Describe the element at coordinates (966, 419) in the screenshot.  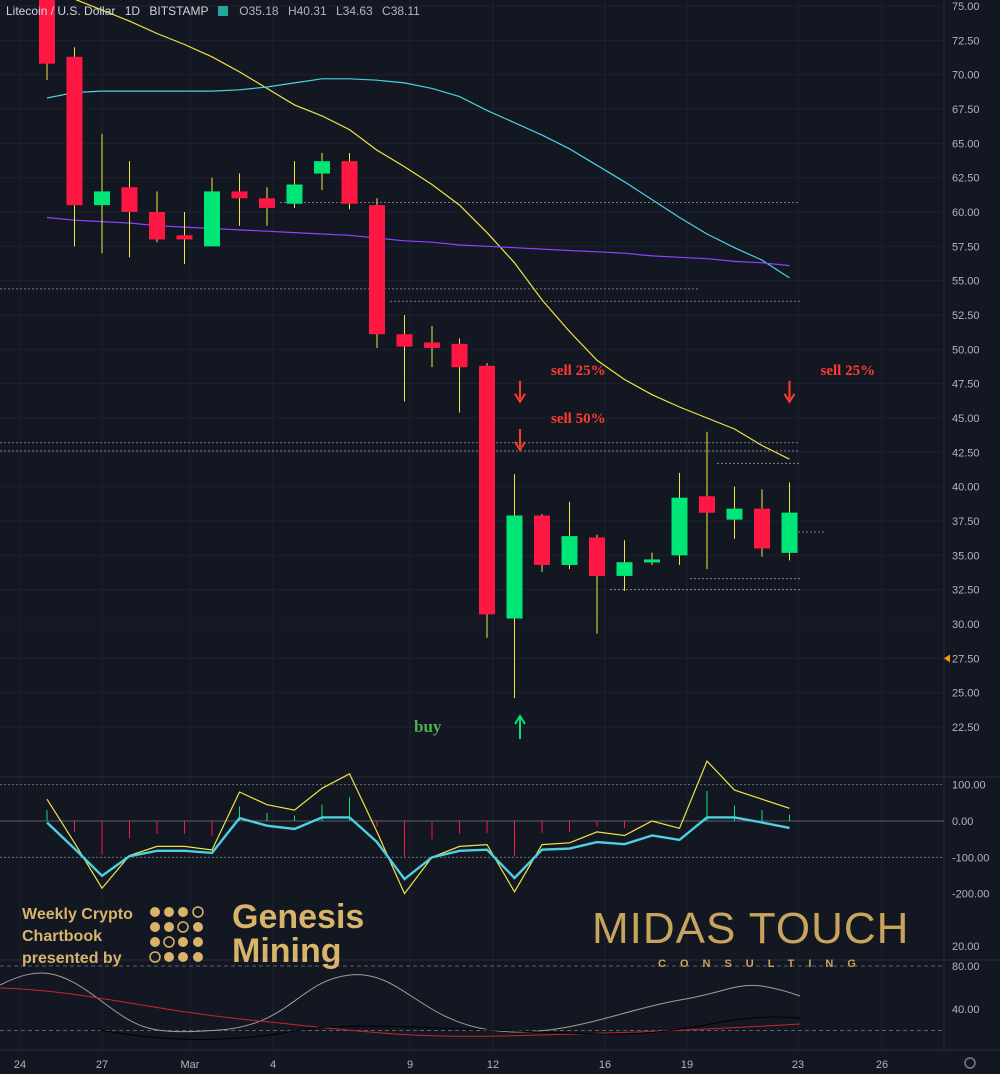
I see `price-tick-label: 45.00` at that location.